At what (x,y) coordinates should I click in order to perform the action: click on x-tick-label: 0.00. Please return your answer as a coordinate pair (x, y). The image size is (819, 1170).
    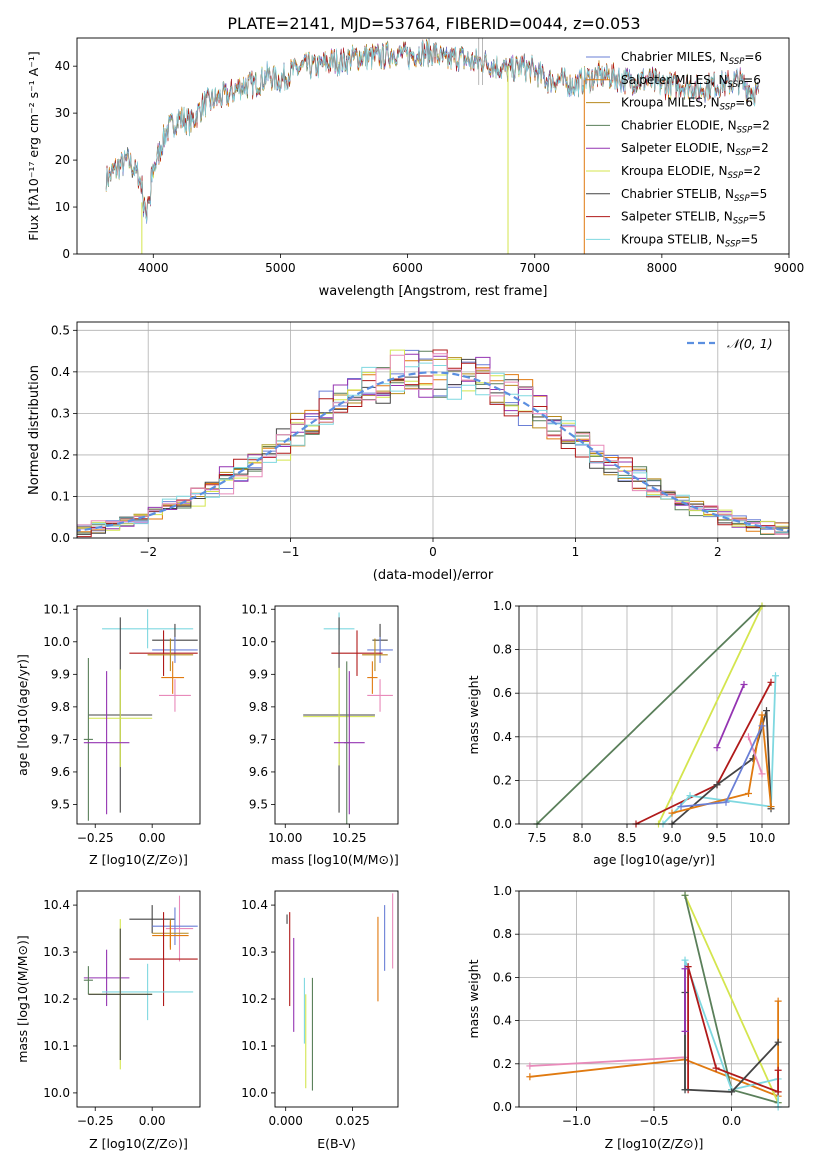
    Looking at the image, I should click on (152, 838).